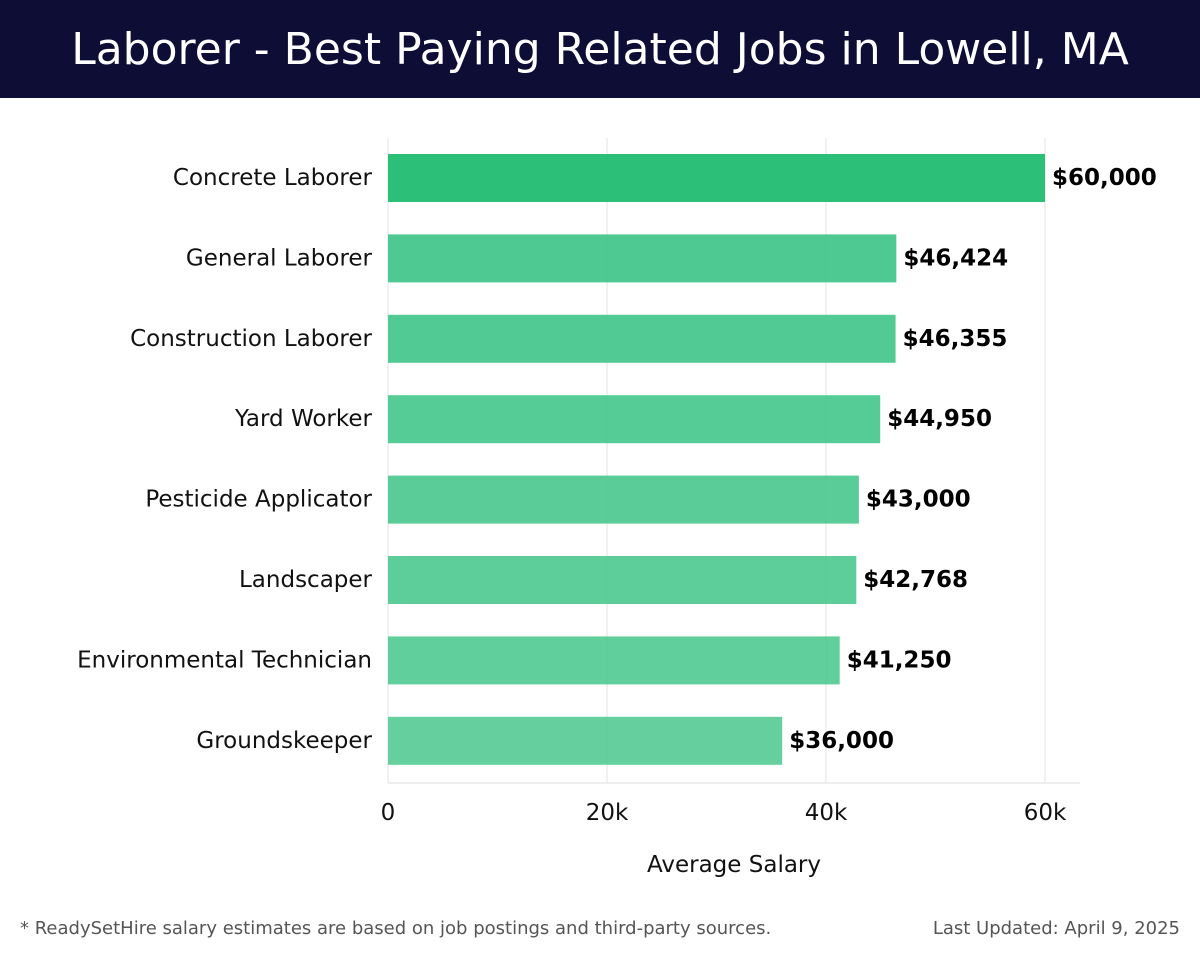 The height and width of the screenshot is (958, 1200). Describe the element at coordinates (899, 660) in the screenshot. I see `value-label: $41,250` at that location.